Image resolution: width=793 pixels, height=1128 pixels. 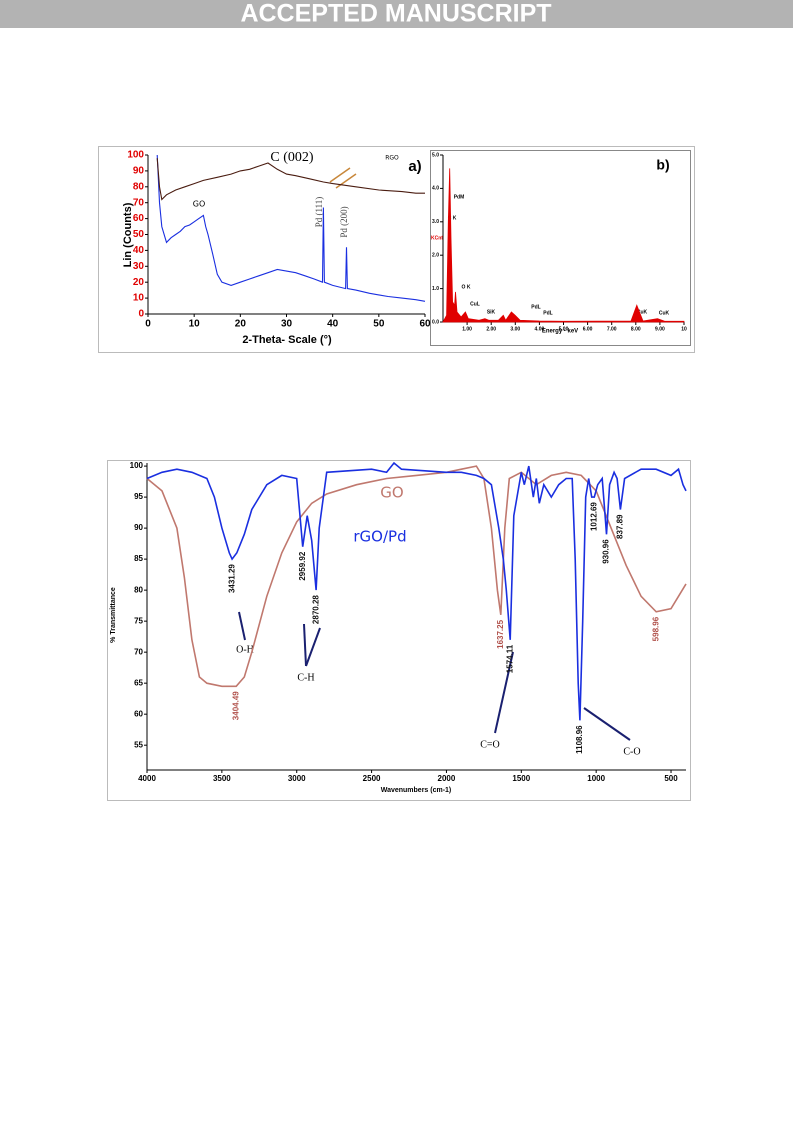 What do you see at coordinates (379, 537) in the screenshot?
I see `series-label: rGO/Pd` at bounding box center [379, 537].